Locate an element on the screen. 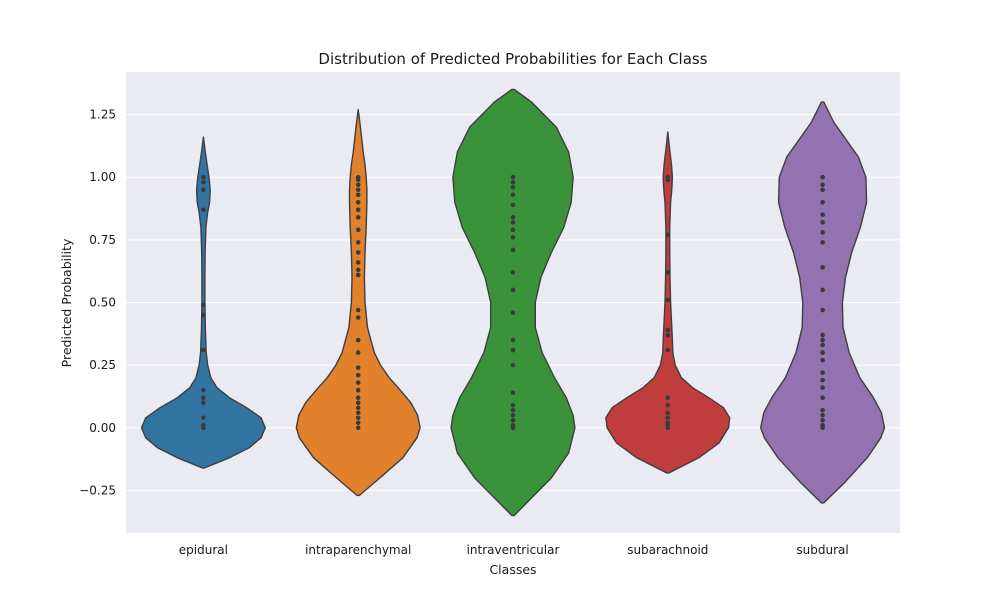 This screenshot has height=600, width=1000. x-tick-label: intraparenchymal is located at coordinates (358, 550).